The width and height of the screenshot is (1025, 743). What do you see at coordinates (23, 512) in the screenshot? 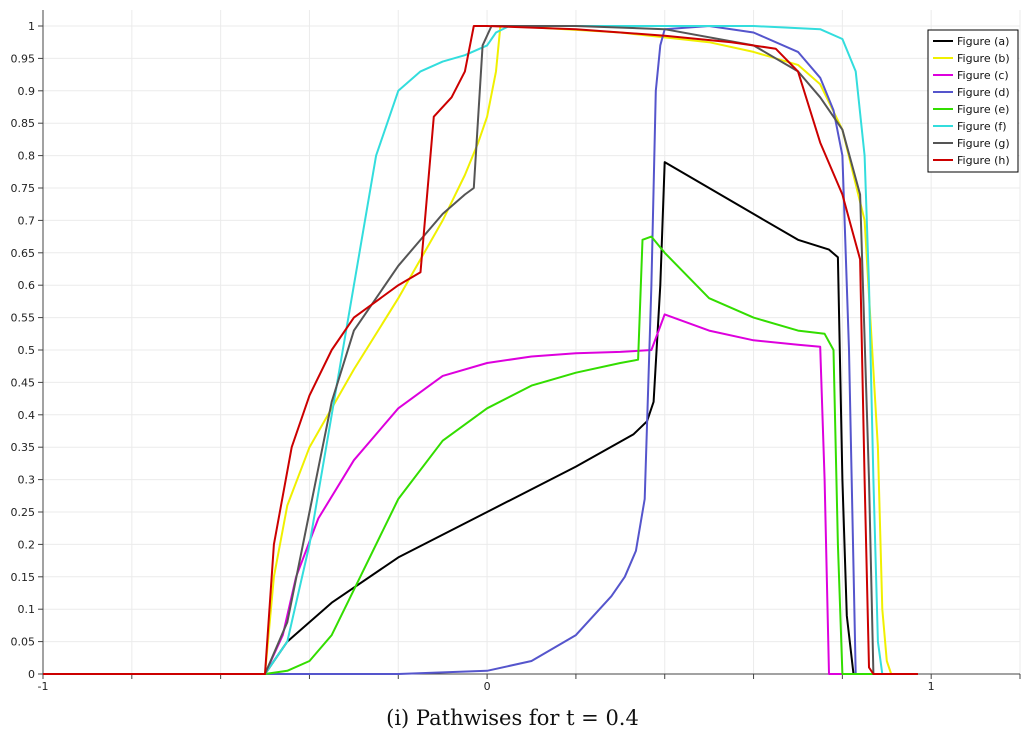
I see `y-tick-label: 0.25` at bounding box center [23, 512].